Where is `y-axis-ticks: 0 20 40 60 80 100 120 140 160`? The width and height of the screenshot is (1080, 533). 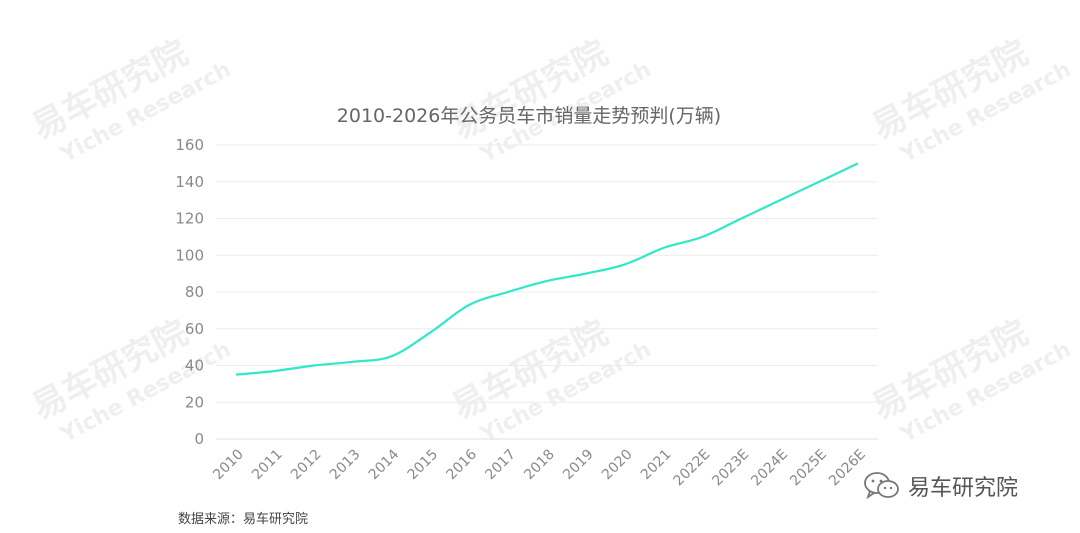 y-axis-ticks: 0 20 40 60 80 100 120 140 160 is located at coordinates (189, 292).